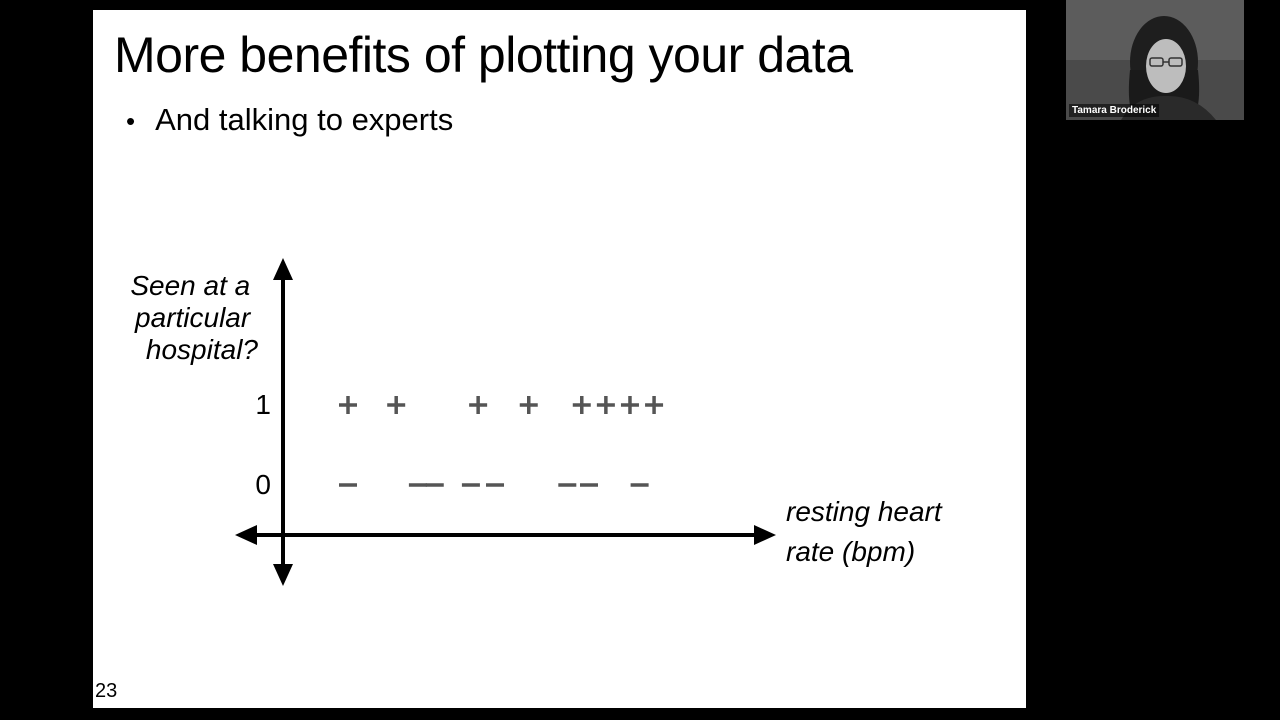 The width and height of the screenshot is (1280, 720). I want to click on bullet-text: And talking to experts, so click(304, 119).